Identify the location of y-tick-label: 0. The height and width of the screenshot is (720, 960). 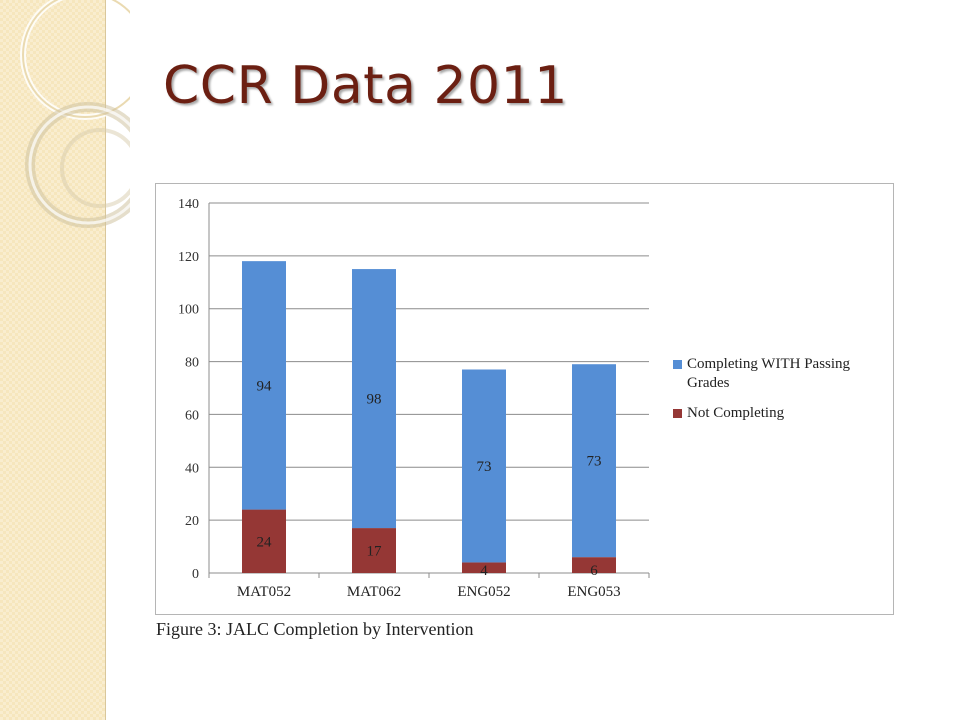
(195, 574).